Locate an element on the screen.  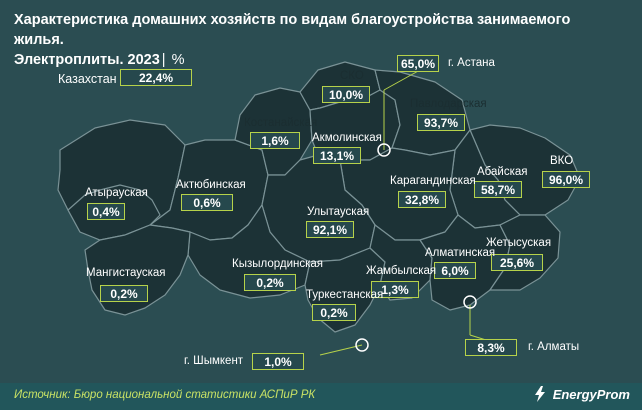
region-value-sko: 10,0% is located at coordinates (346, 94).